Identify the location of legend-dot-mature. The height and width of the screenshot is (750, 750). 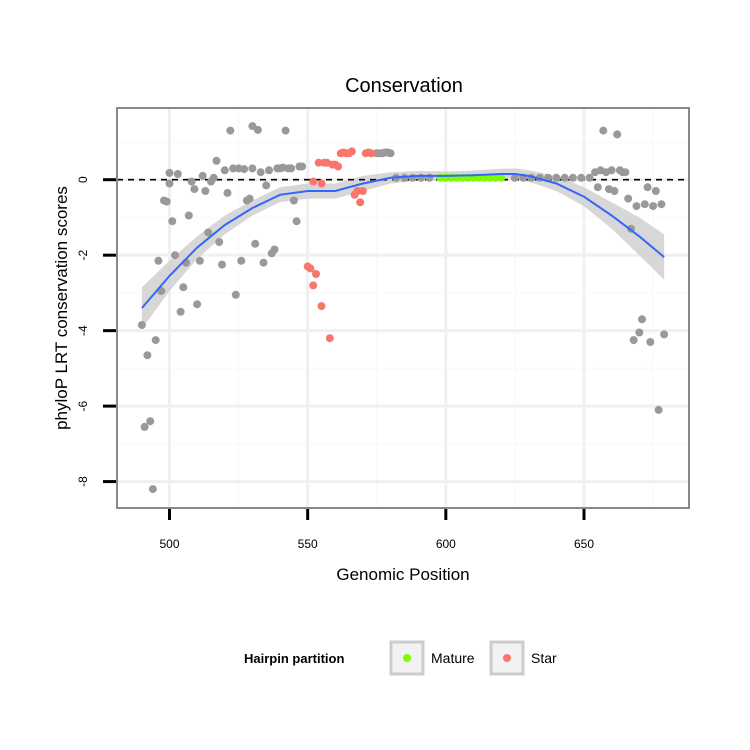
(407, 658).